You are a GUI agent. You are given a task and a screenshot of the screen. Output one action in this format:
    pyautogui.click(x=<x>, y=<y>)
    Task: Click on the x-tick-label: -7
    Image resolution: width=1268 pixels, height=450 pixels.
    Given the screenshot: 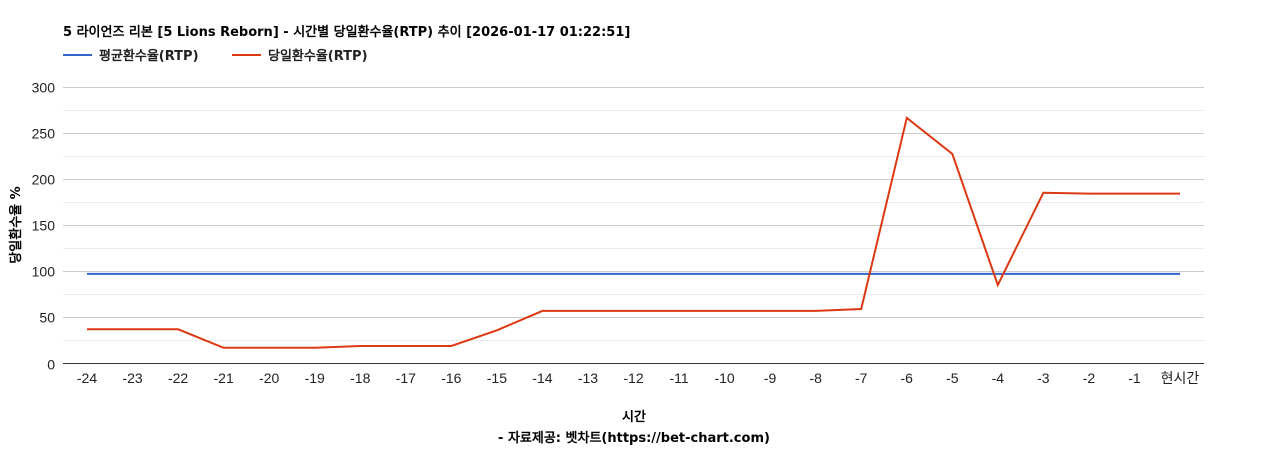 What is the action you would take?
    pyautogui.click(x=861, y=378)
    